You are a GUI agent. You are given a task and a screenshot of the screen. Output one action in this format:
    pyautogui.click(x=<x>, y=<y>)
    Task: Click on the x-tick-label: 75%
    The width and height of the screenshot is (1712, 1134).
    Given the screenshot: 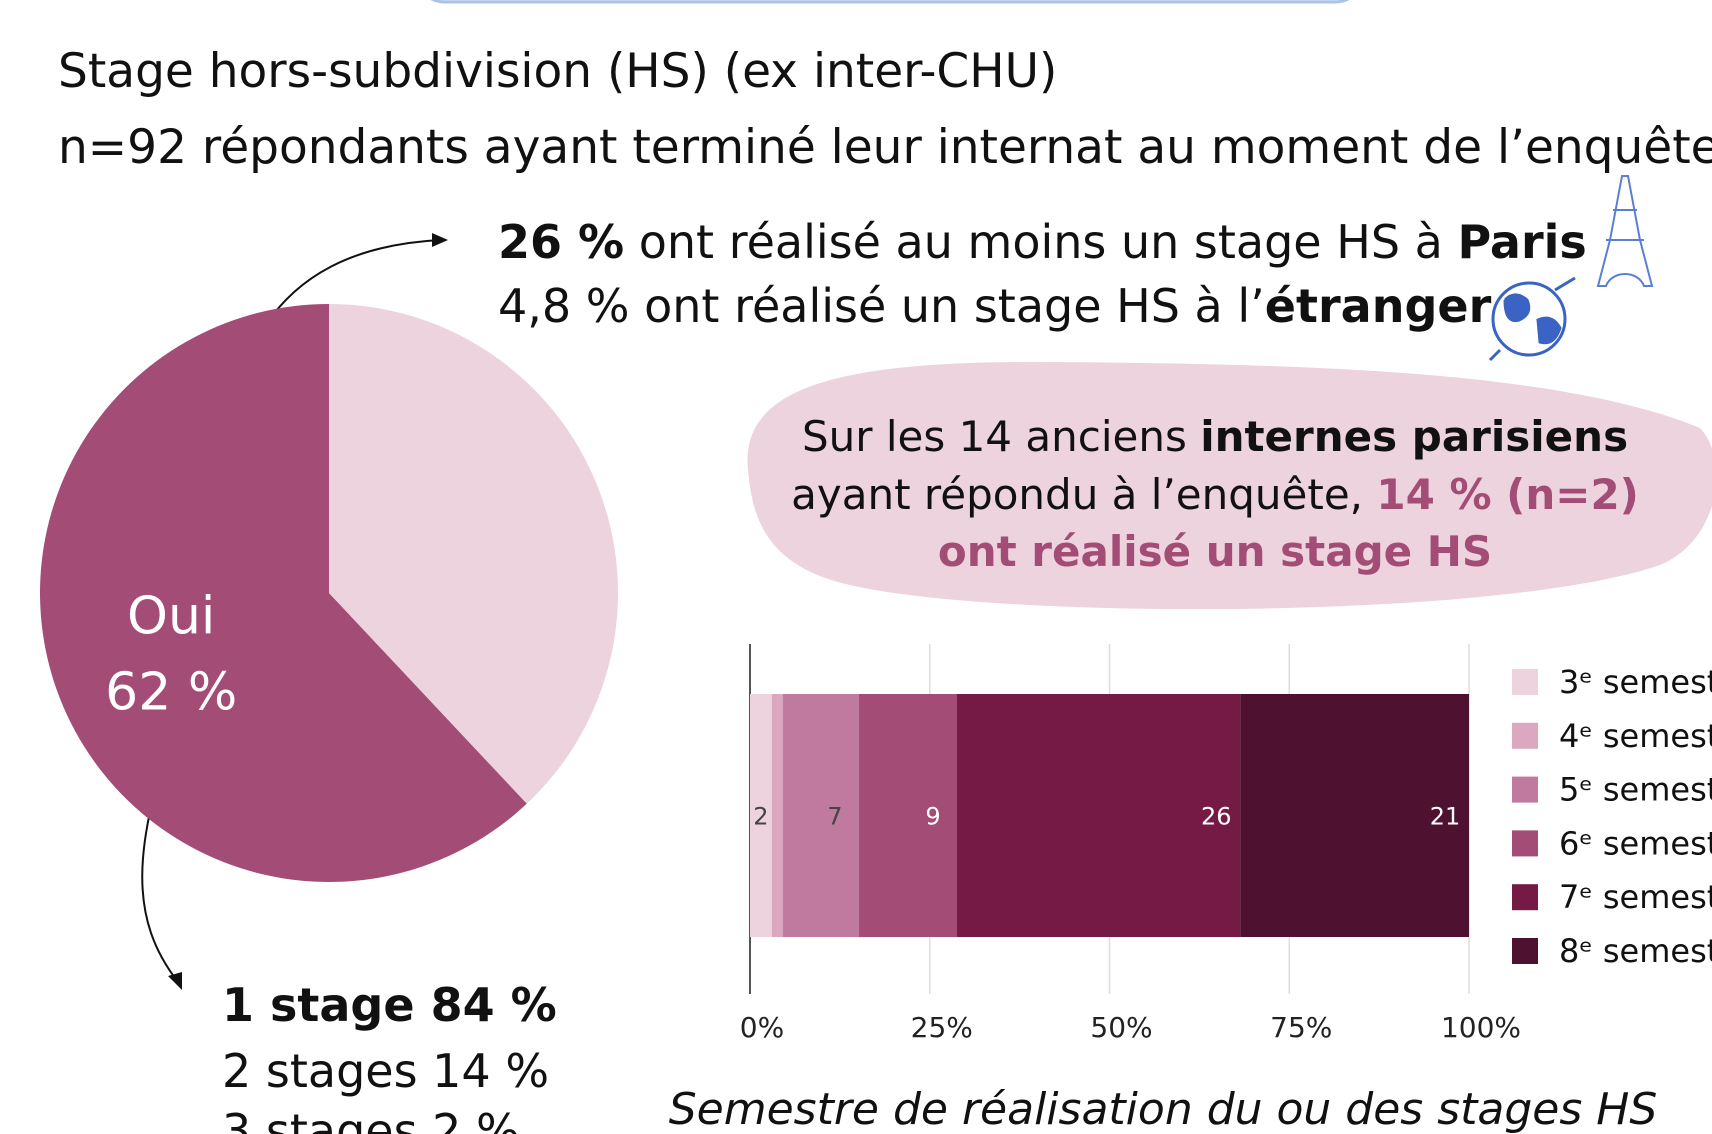 What is the action you would take?
    pyautogui.click(x=1301, y=1027)
    